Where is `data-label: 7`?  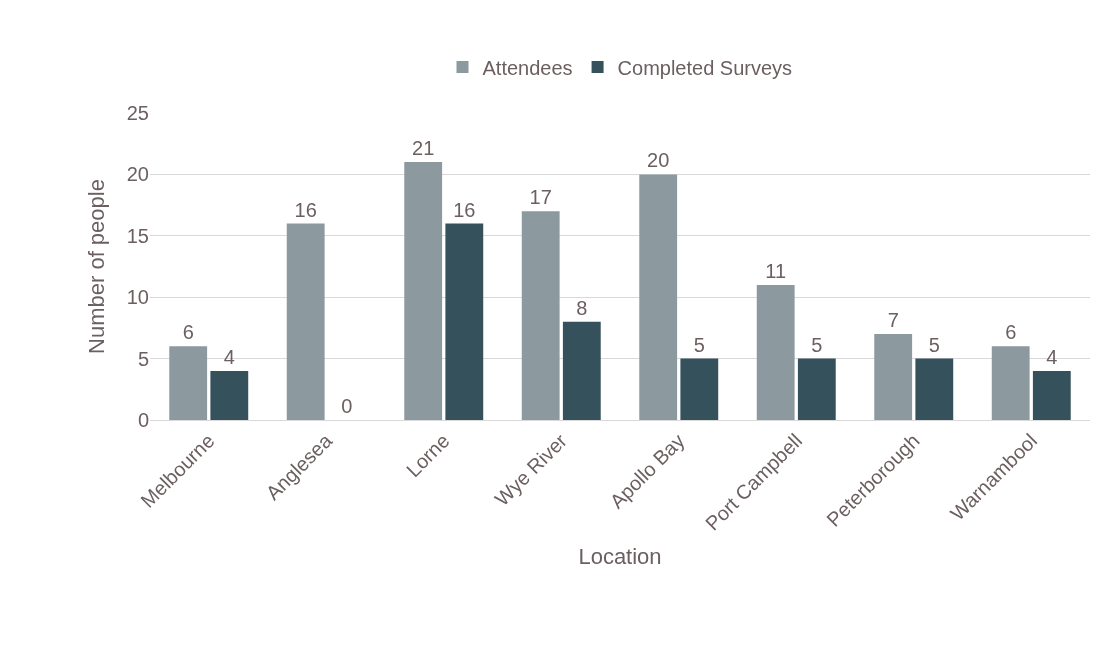
data-label: 7 is located at coordinates (893, 320).